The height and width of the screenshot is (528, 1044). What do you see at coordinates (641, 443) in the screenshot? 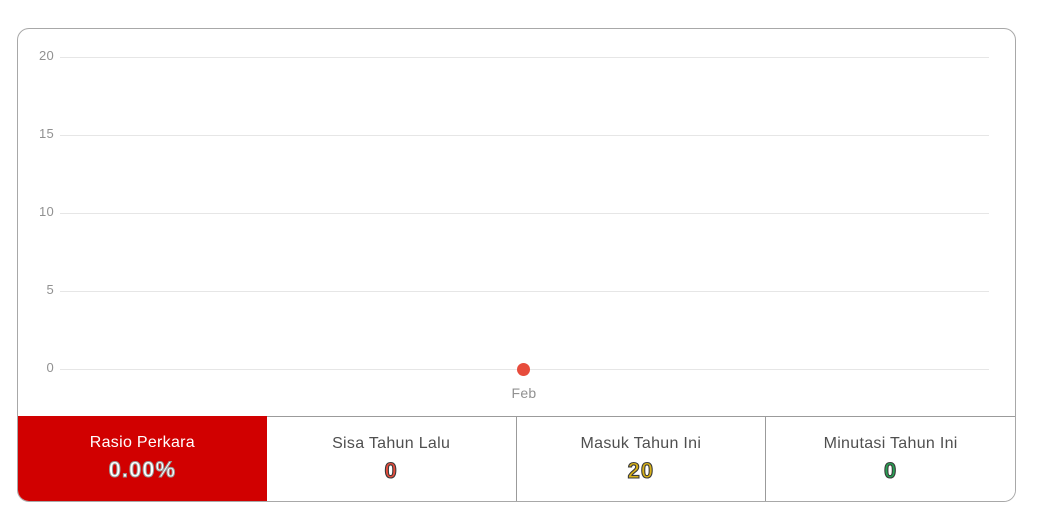
I see `stat-label: Masuk Tahun Ini` at bounding box center [641, 443].